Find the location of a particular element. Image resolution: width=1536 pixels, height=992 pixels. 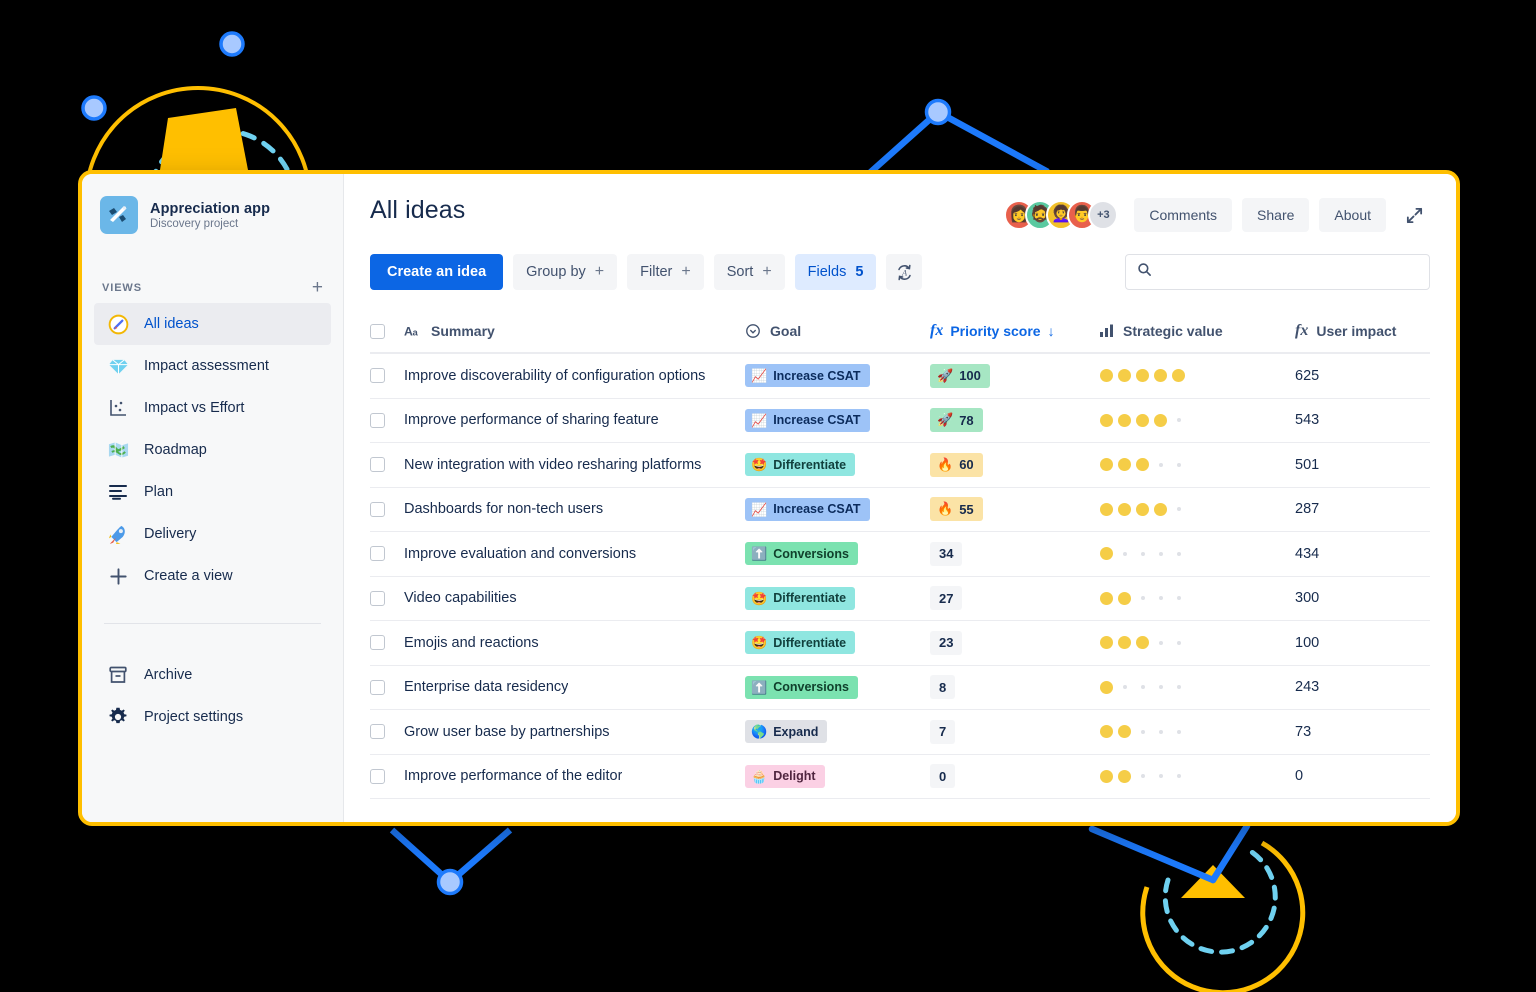

comments-button: Comments is located at coordinates (1183, 215).